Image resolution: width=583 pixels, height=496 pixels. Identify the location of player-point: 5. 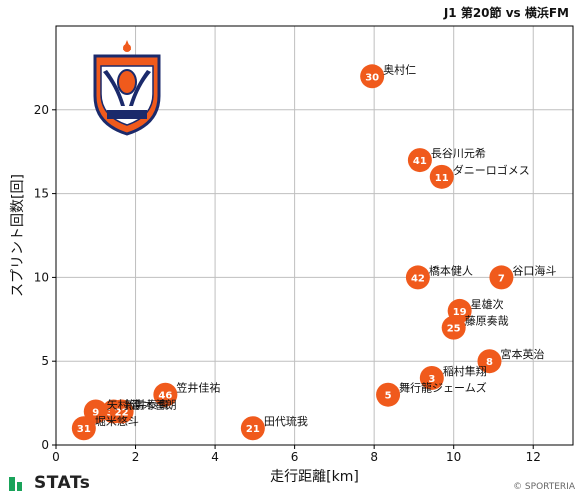
(388, 394).